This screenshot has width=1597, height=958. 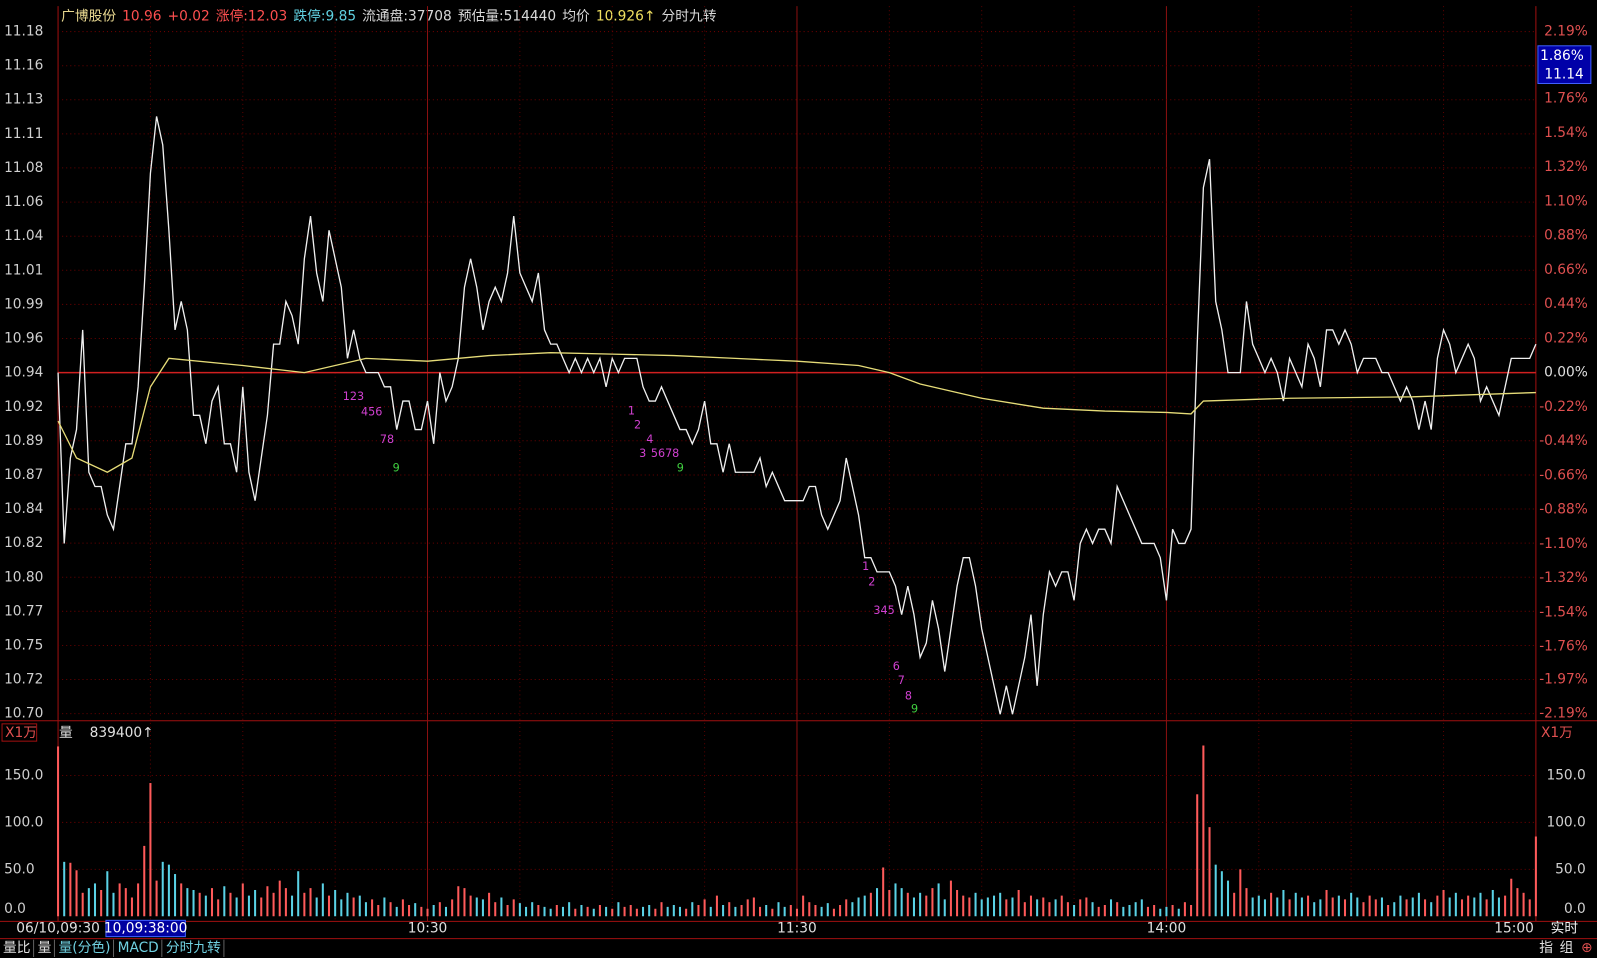 What do you see at coordinates (19, 869) in the screenshot?
I see `volume-tick-label: 50.0` at bounding box center [19, 869].